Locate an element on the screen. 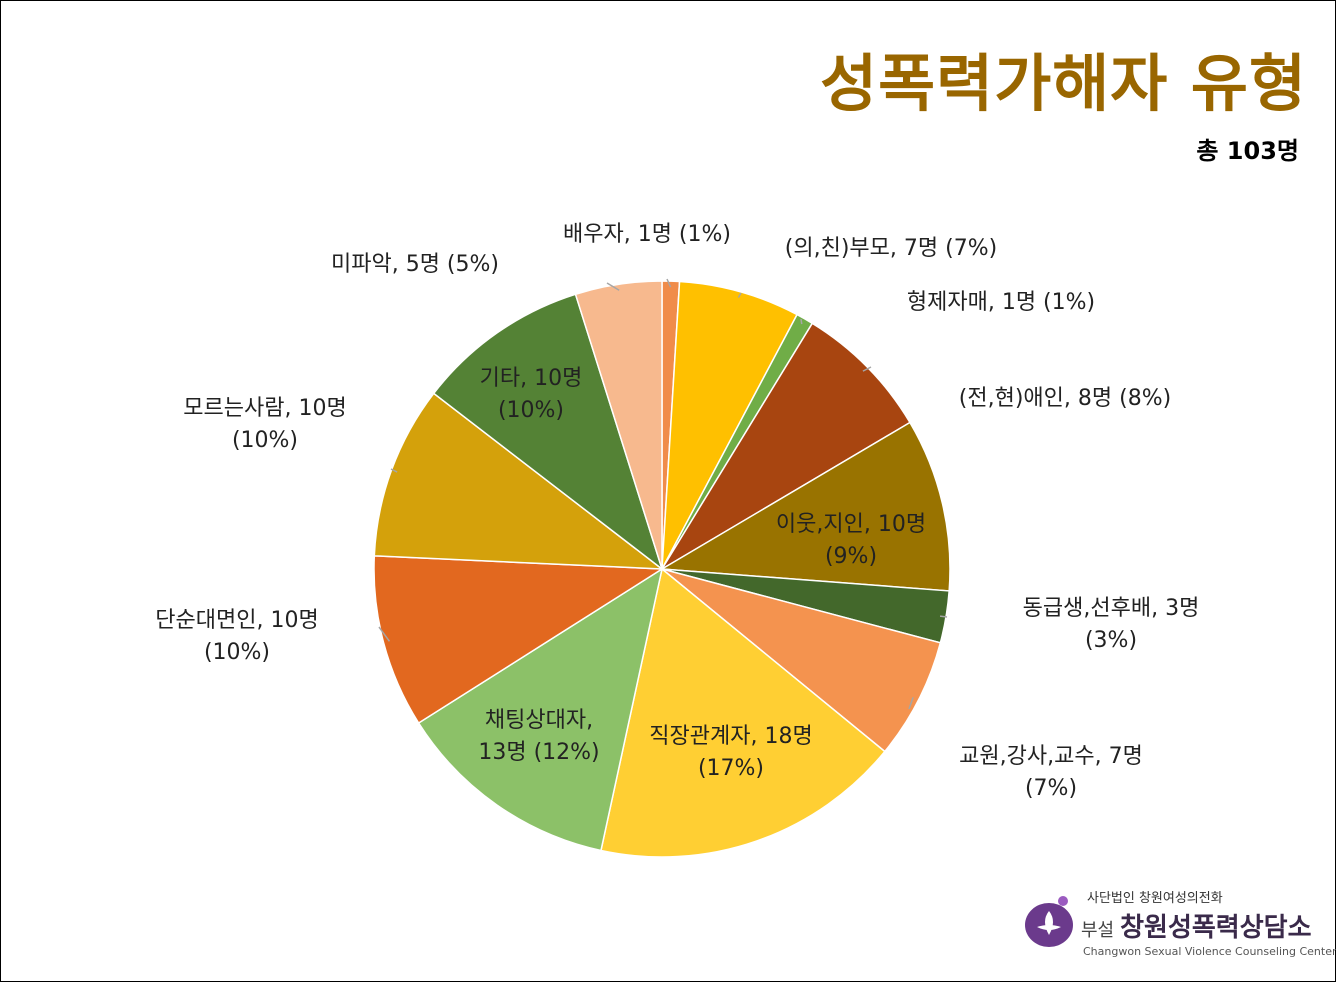 This screenshot has height=982, width=1336. slice-label: 교원,강사,교수, 7명 is located at coordinates (1051, 756).